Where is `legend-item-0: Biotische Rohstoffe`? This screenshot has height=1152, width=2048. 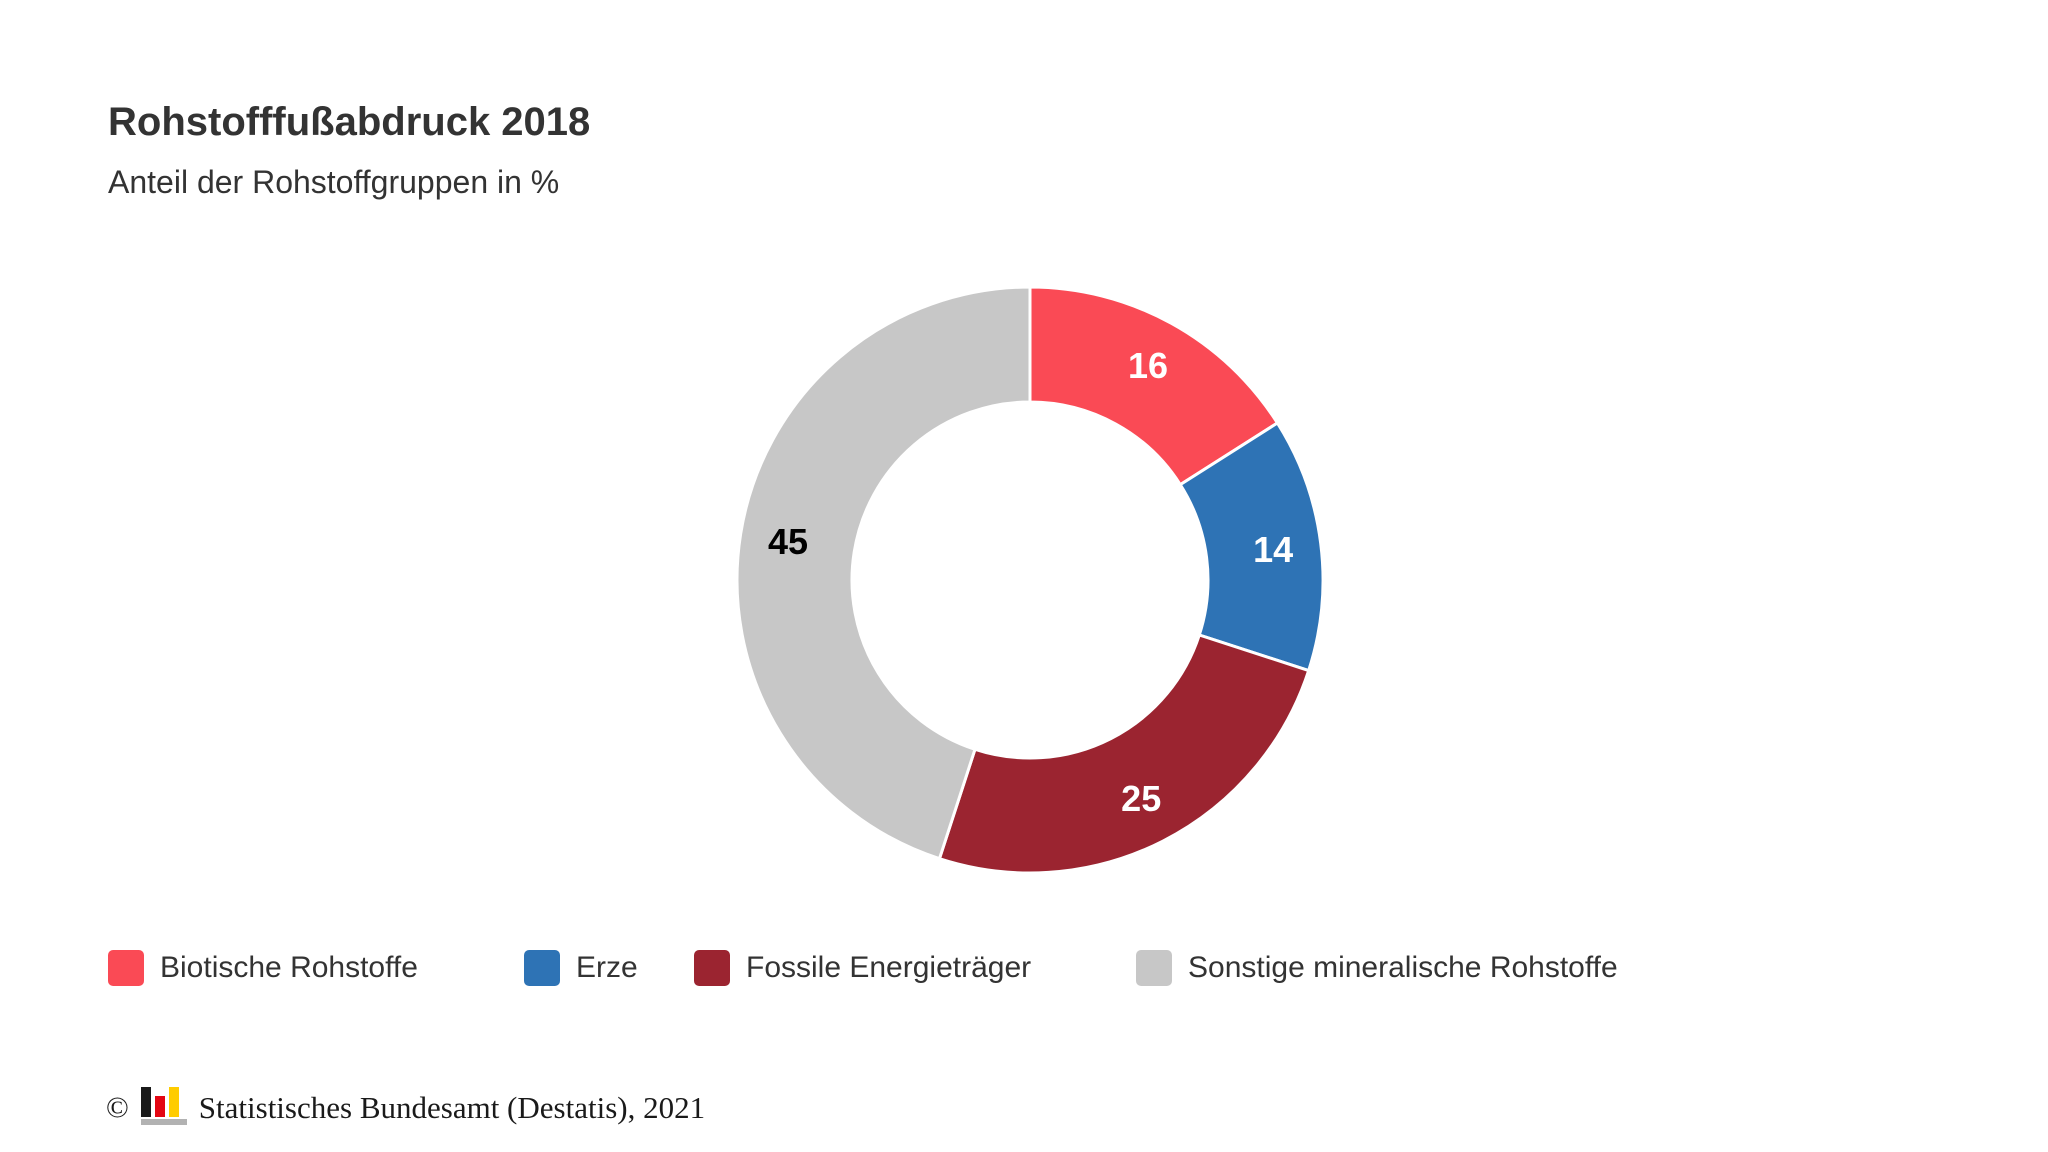 legend-item-0: Biotische Rohstoffe is located at coordinates (263, 968).